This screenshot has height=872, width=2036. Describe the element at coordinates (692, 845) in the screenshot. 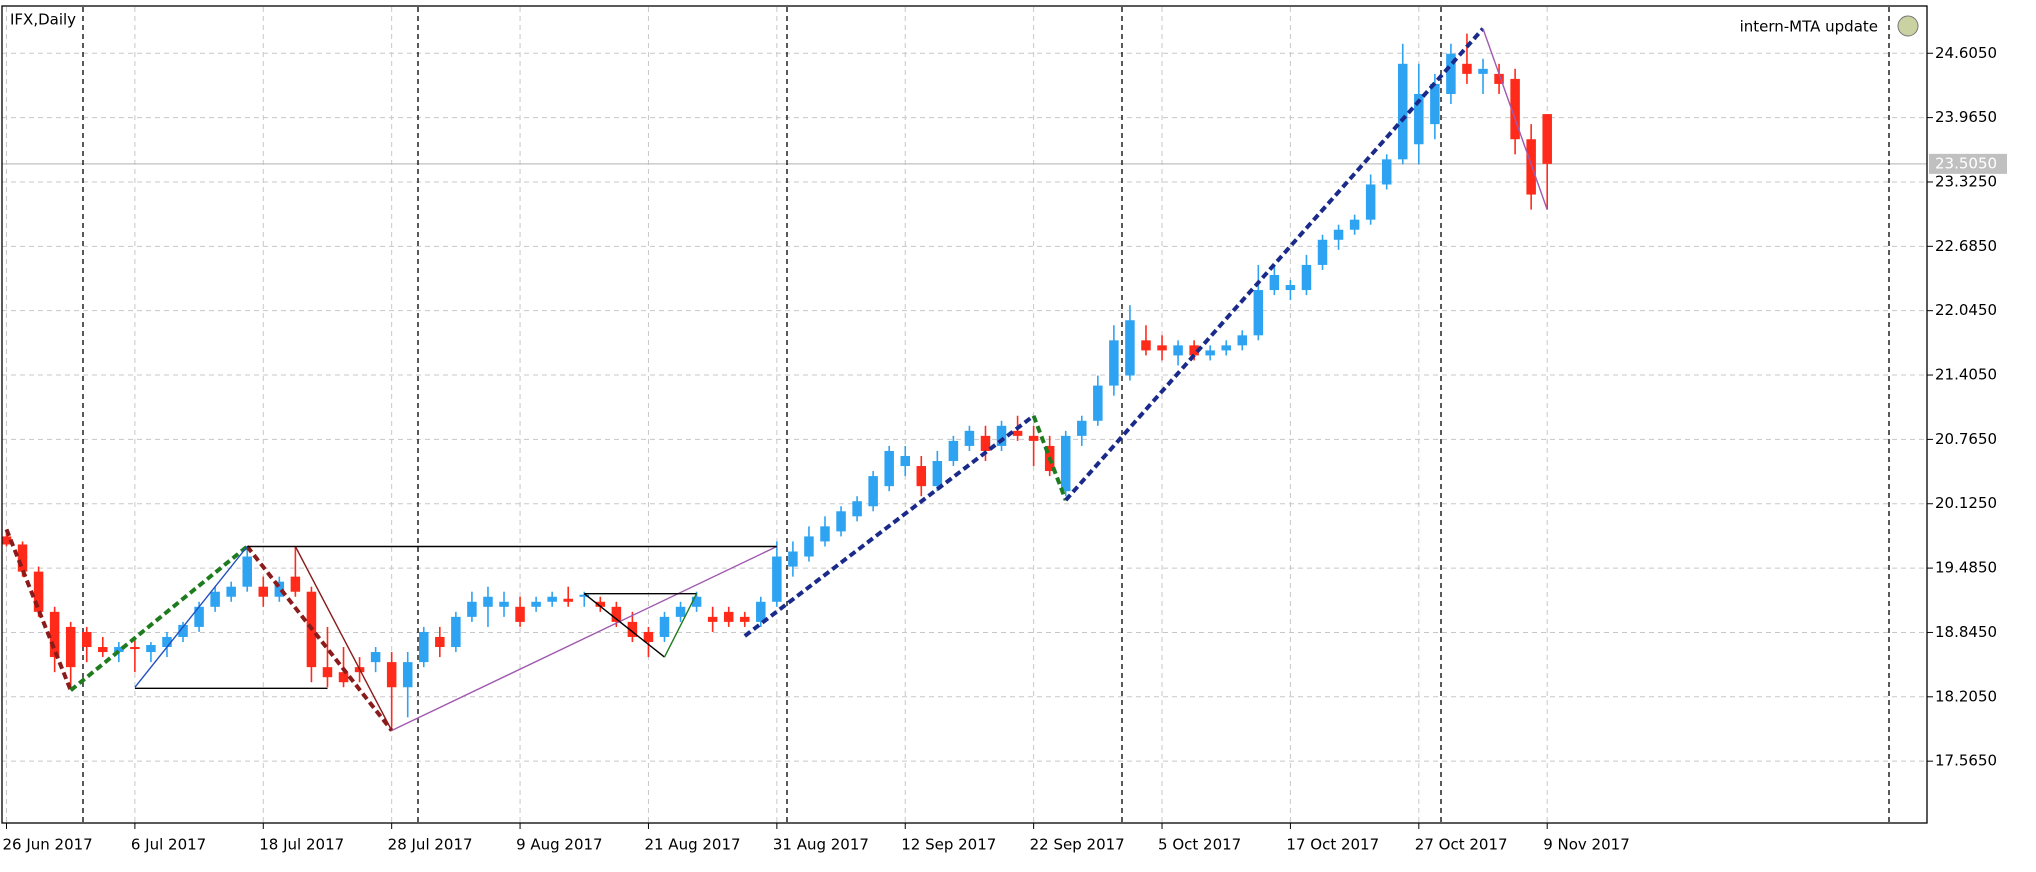

I see `x-tick-label: 21 Aug 2017` at that location.